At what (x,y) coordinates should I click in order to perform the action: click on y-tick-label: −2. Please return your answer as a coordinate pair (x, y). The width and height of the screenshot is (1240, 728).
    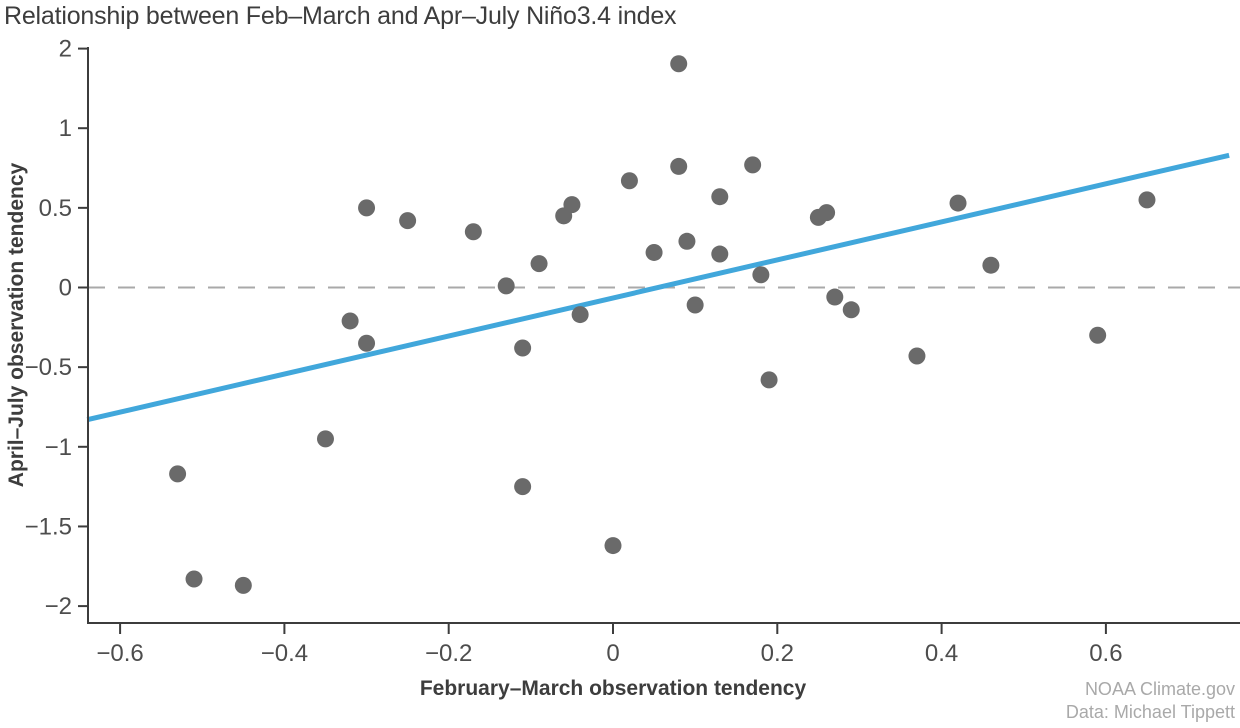
    Looking at the image, I should click on (58, 606).